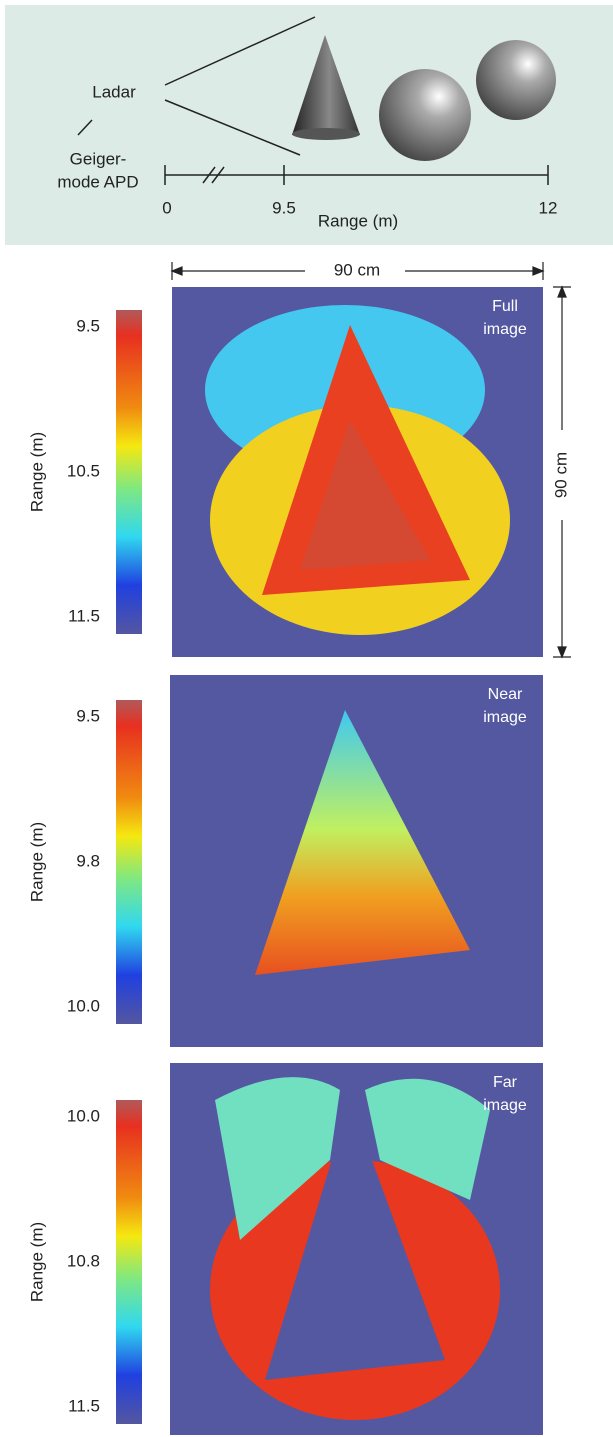  What do you see at coordinates (88, 860) in the screenshot?
I see `colorbar-tick-label: 9.8` at bounding box center [88, 860].